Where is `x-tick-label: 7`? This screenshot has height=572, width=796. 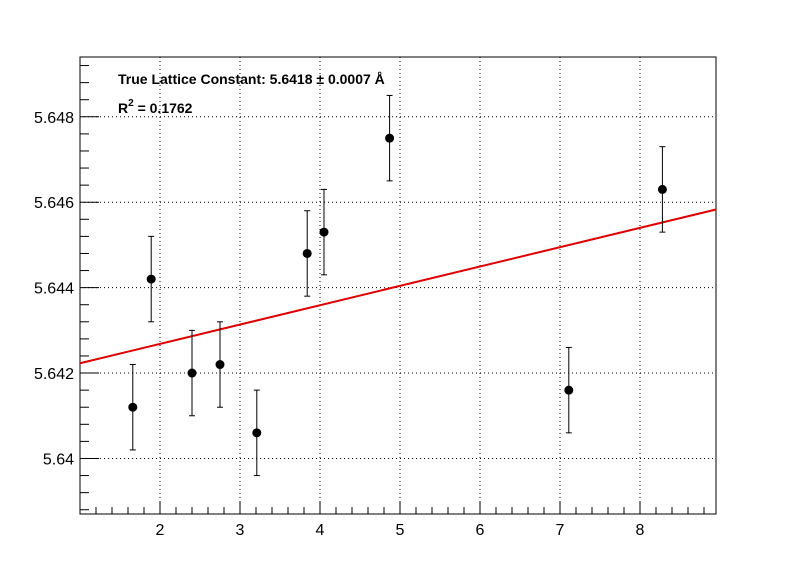
x-tick-label: 7 is located at coordinates (560, 530).